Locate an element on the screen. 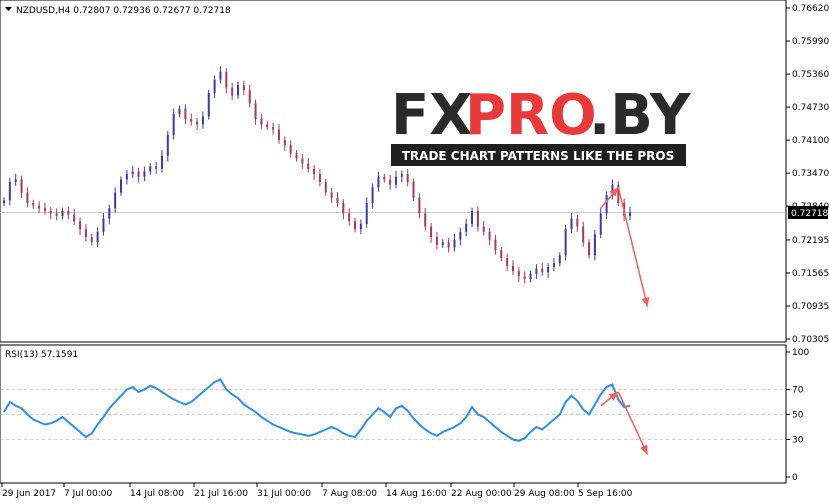  price-tick-label: 0.74100 is located at coordinates (810, 141).